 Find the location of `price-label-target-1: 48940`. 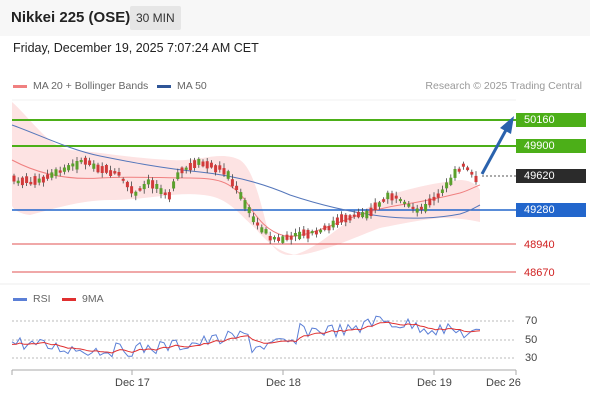

price-label-target-1: 48940 is located at coordinates (539, 245).